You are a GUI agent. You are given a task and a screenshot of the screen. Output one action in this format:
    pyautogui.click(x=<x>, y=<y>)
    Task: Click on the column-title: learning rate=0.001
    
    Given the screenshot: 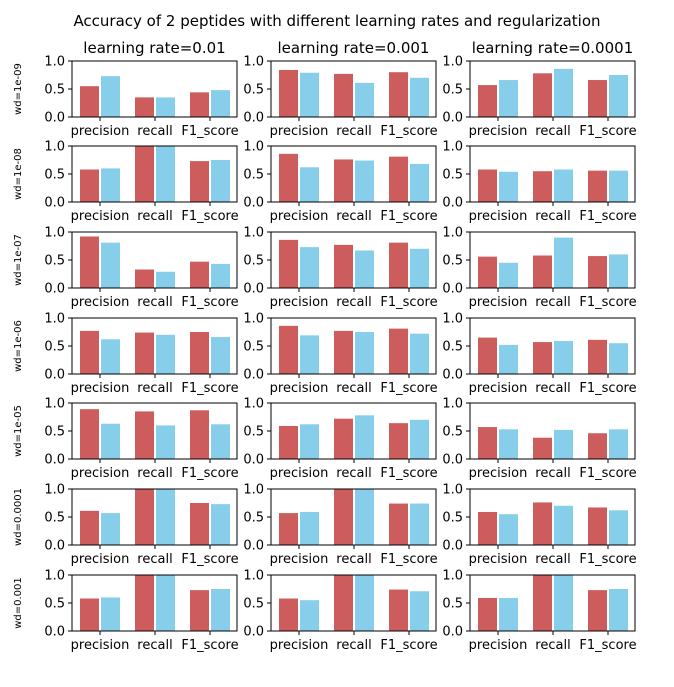 What is the action you would take?
    pyautogui.click(x=354, y=48)
    